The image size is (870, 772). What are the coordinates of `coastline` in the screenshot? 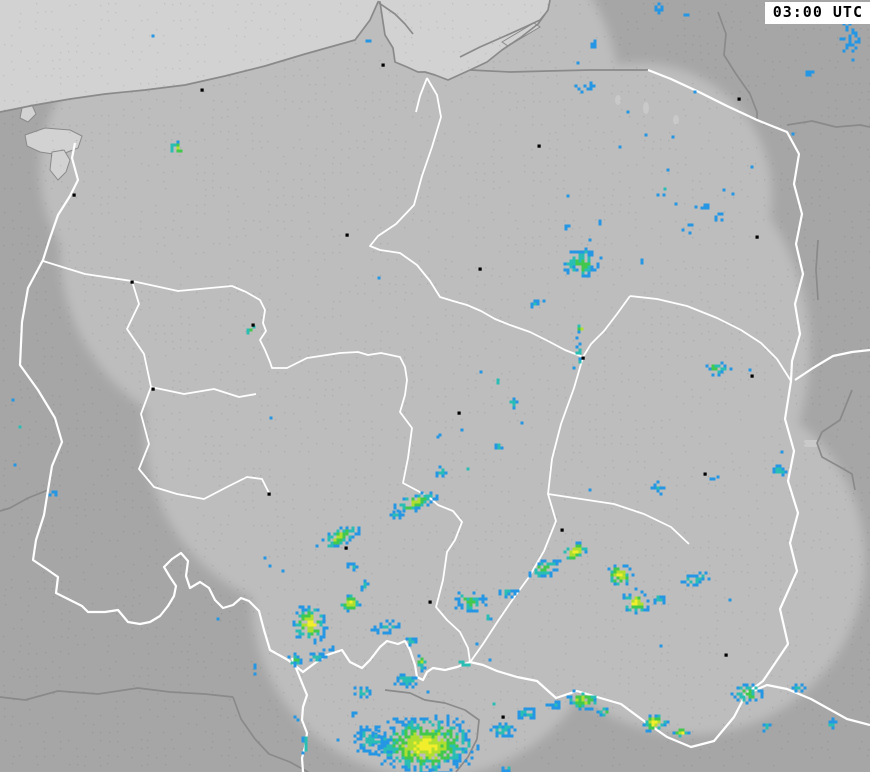 It's located at (275, 56).